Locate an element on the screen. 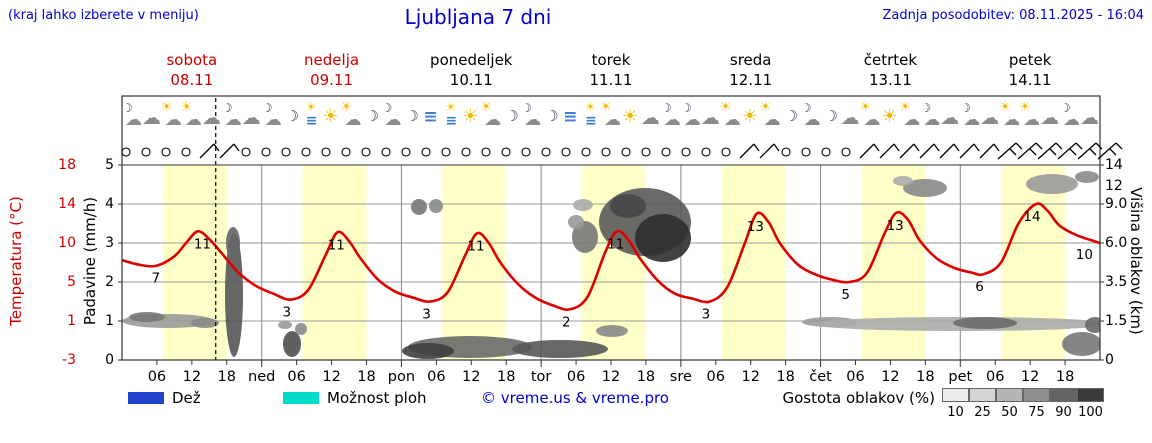 The width and height of the screenshot is (1152, 443). temp-tick: 18 is located at coordinates (67, 165).